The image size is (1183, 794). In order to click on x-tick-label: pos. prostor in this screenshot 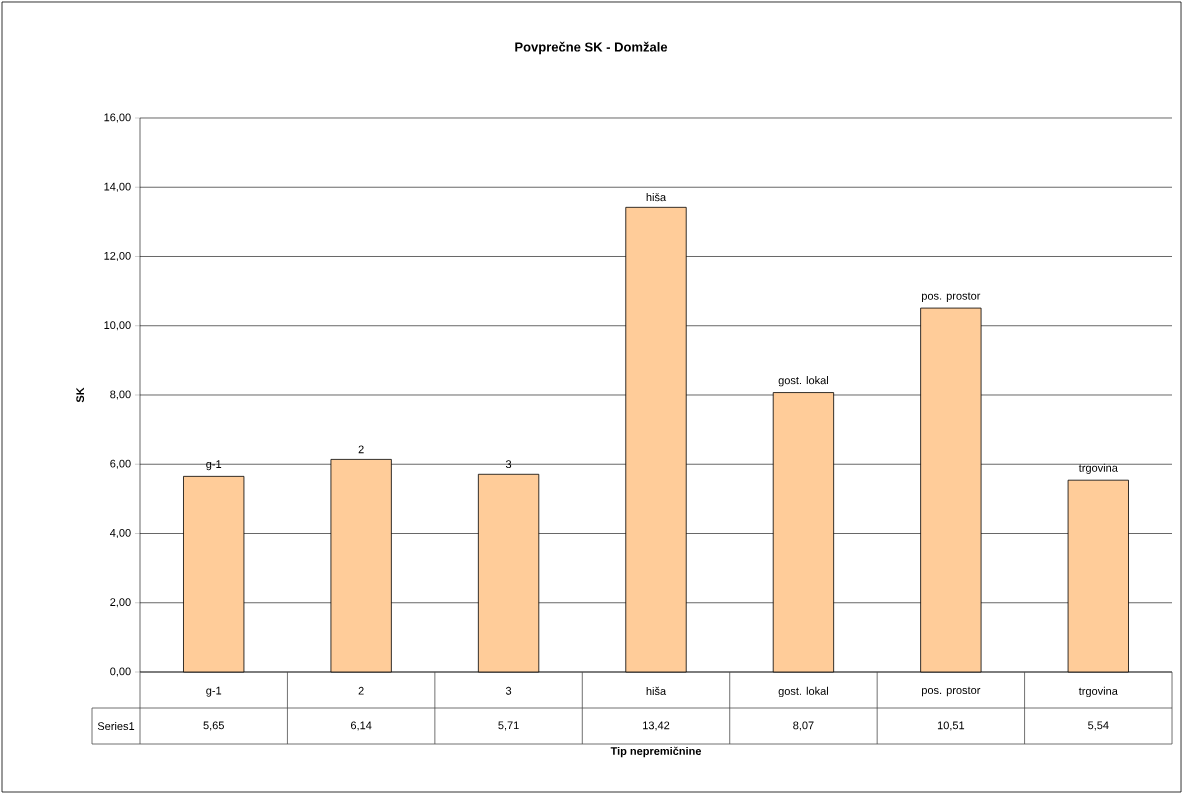, I will do `click(951, 691)`.